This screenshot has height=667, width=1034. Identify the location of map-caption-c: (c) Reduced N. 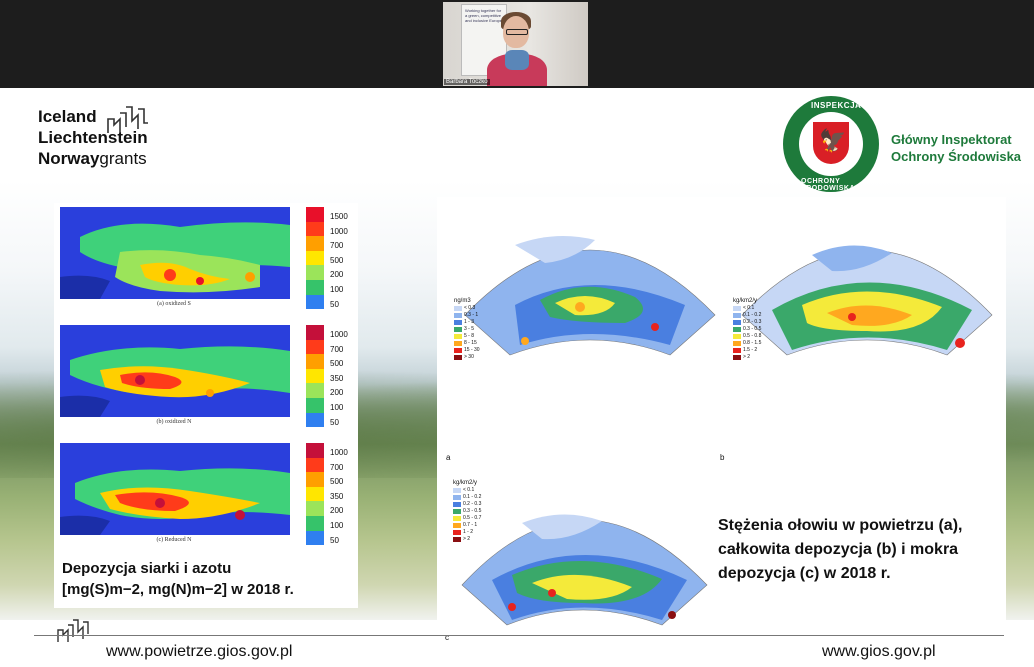
(174, 540).